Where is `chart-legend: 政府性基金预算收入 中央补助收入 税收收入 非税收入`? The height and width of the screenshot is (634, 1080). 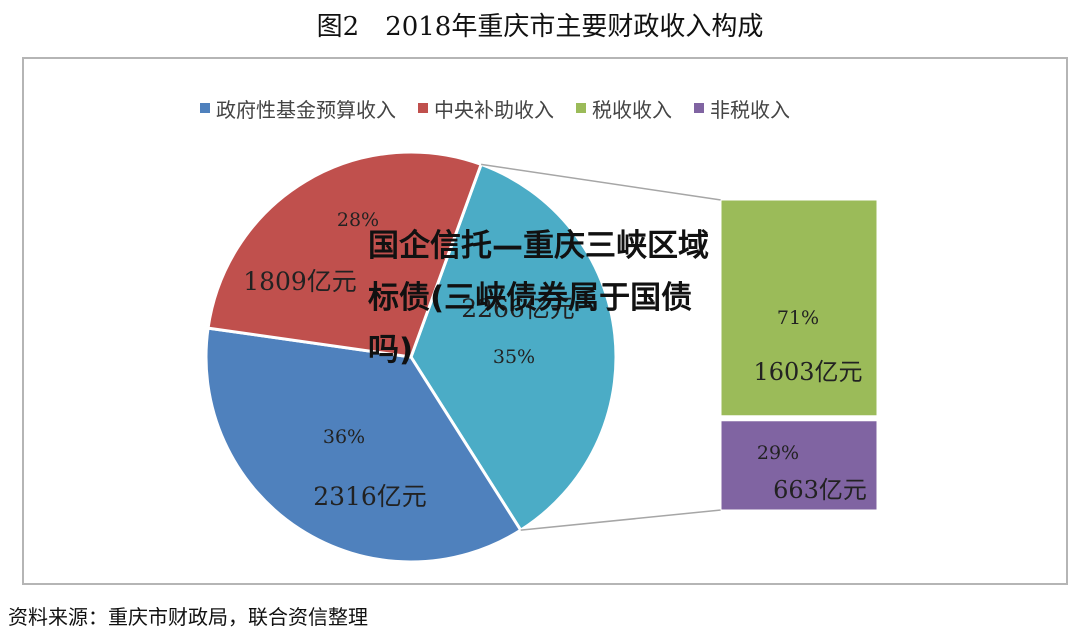
chart-legend: 政府性基金预算收入 中央补助收入 税收收入 非税收入 is located at coordinates (495, 108).